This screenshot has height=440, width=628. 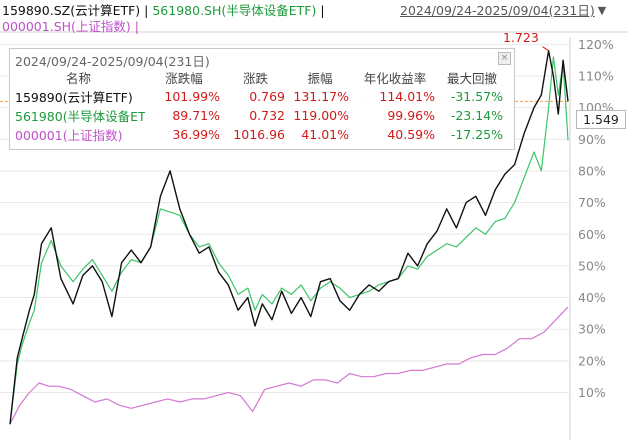 What do you see at coordinates (476, 134) in the screenshot?
I see `row-max-drawdown: -17.25%` at bounding box center [476, 134].